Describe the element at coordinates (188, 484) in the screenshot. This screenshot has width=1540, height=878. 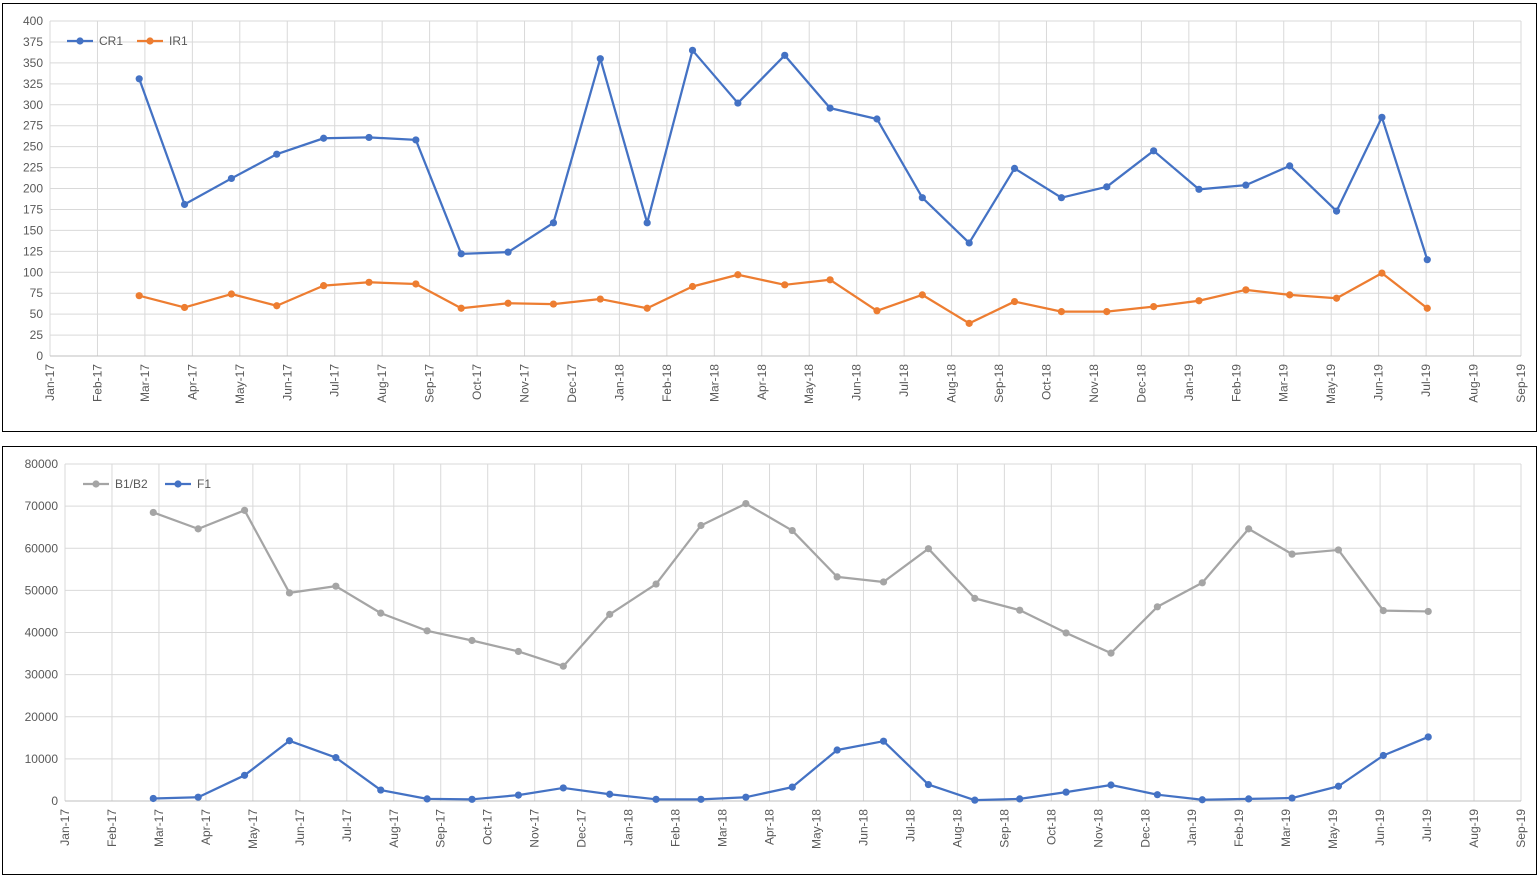
I see `legend-item-f1: F1` at that location.